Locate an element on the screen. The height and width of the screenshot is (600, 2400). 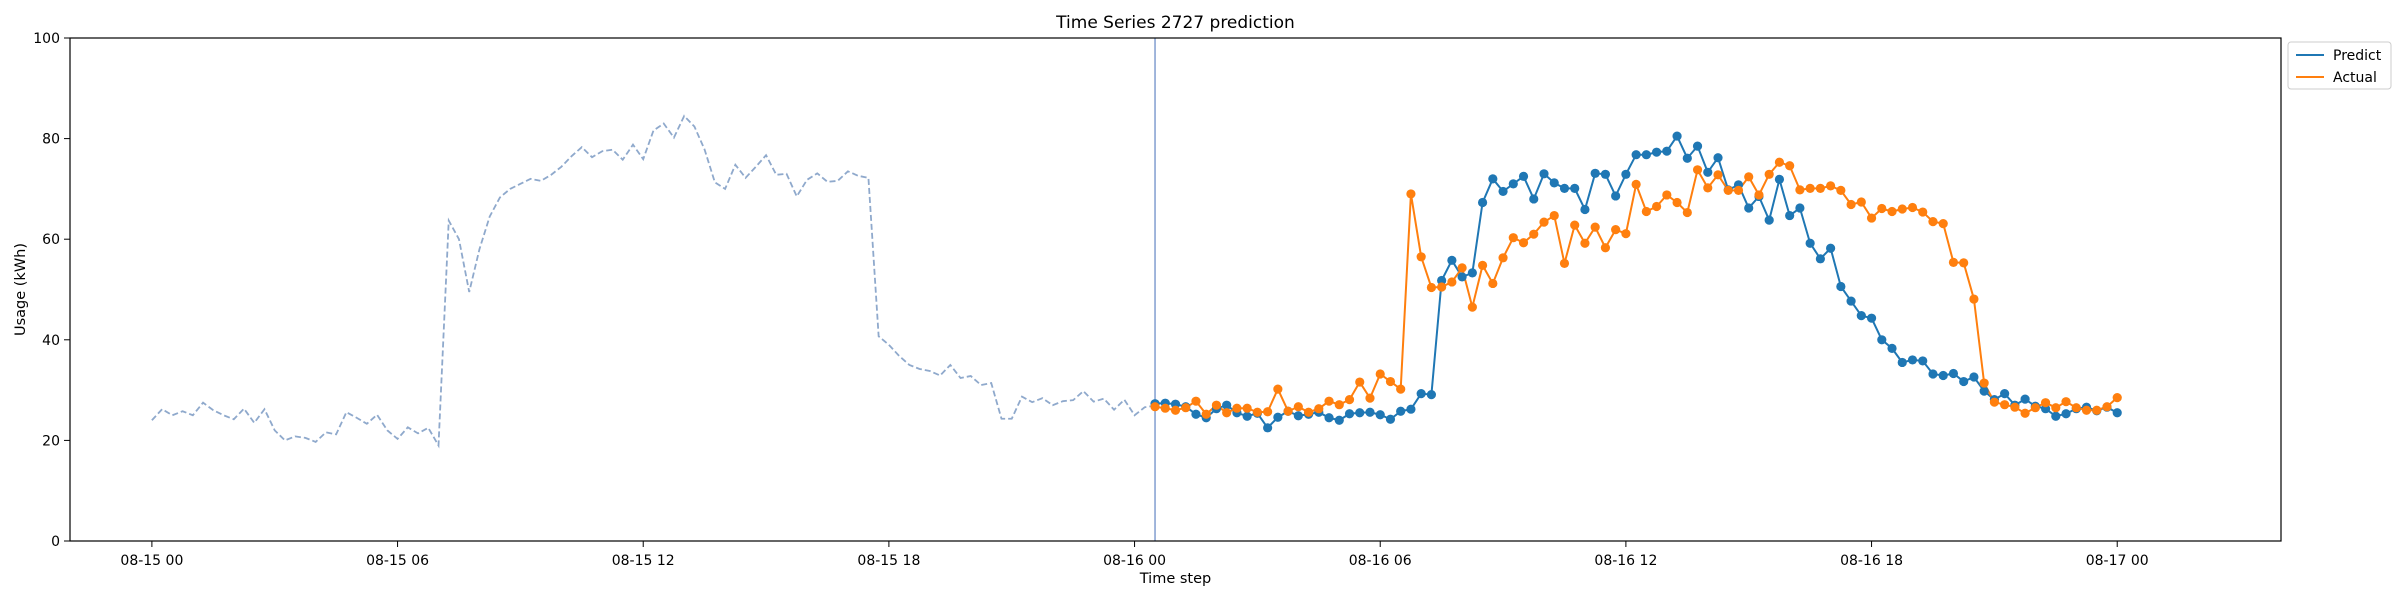
x-tick-label: 08-15 18 is located at coordinates (888, 561).